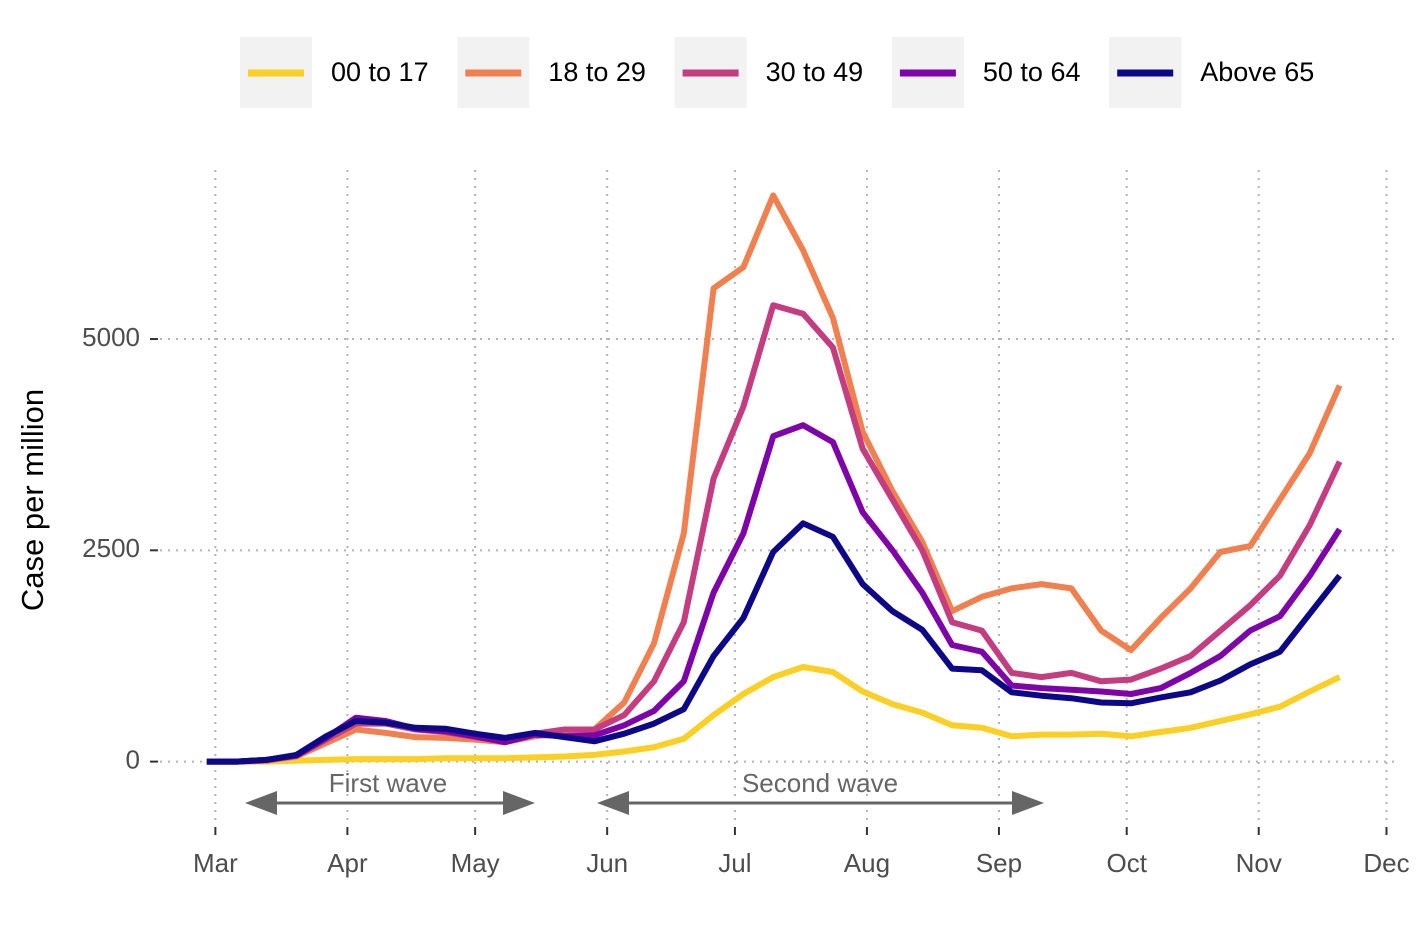 Image resolution: width=1417 pixels, height=944 pixels. I want to click on x-tick-label: May, so click(475, 863).